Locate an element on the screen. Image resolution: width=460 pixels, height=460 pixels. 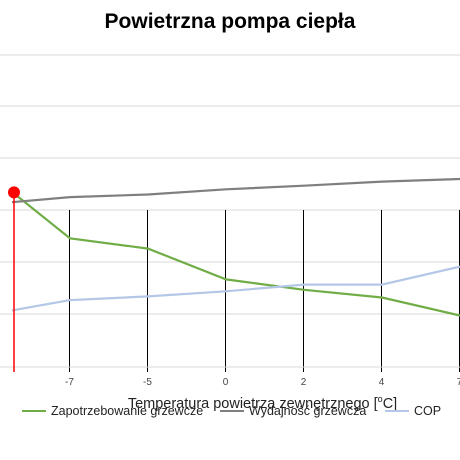
chart-title: Powietrzna pompa ciepła is located at coordinates (230, 21).